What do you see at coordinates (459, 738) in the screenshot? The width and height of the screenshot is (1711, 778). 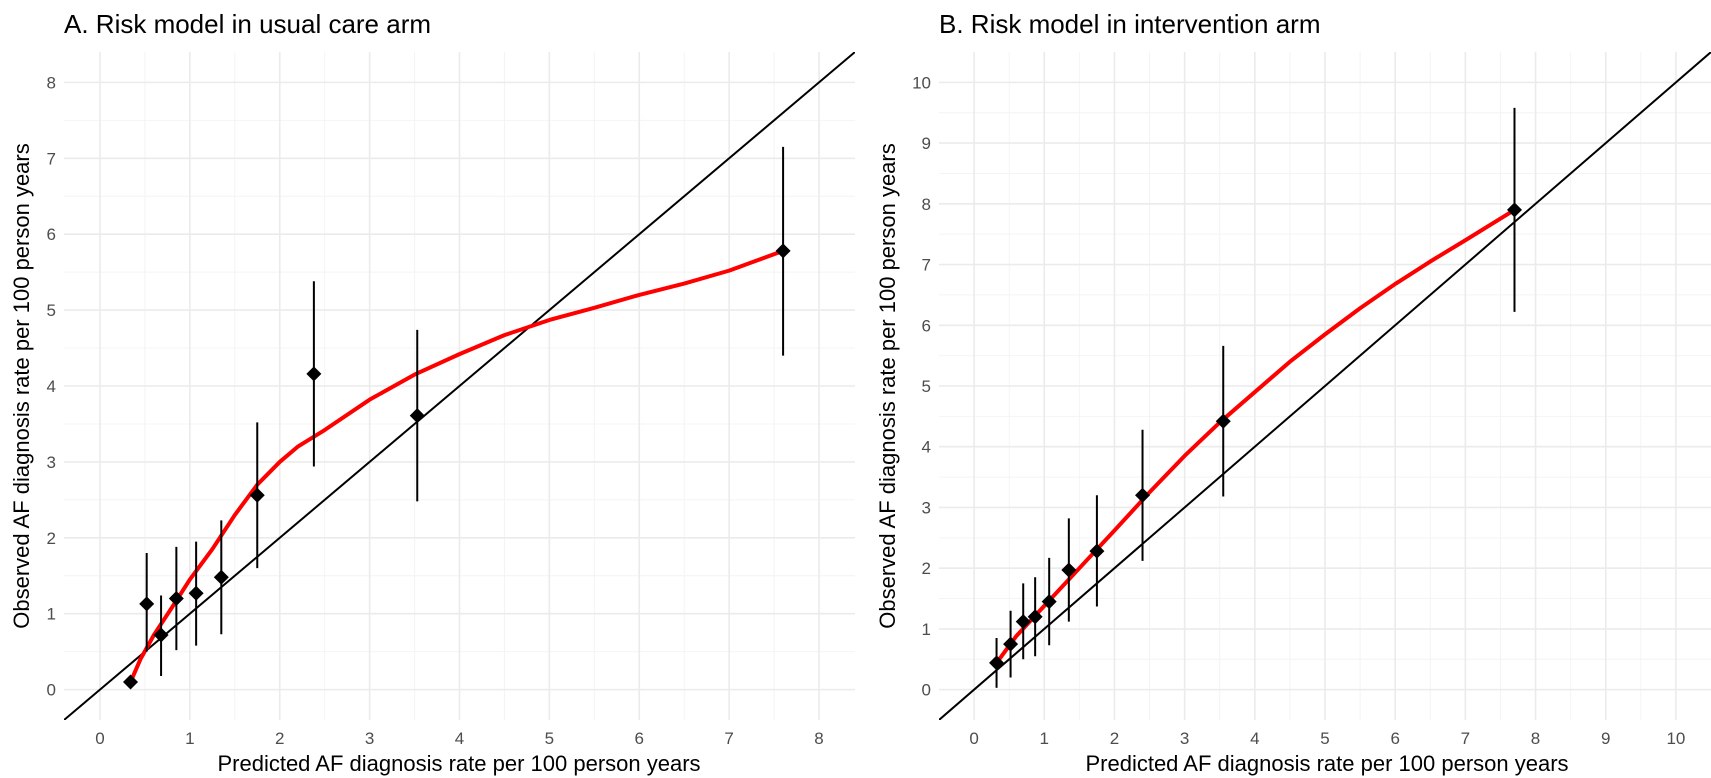 I see `panel-a-x-tick-label: 4` at bounding box center [459, 738].